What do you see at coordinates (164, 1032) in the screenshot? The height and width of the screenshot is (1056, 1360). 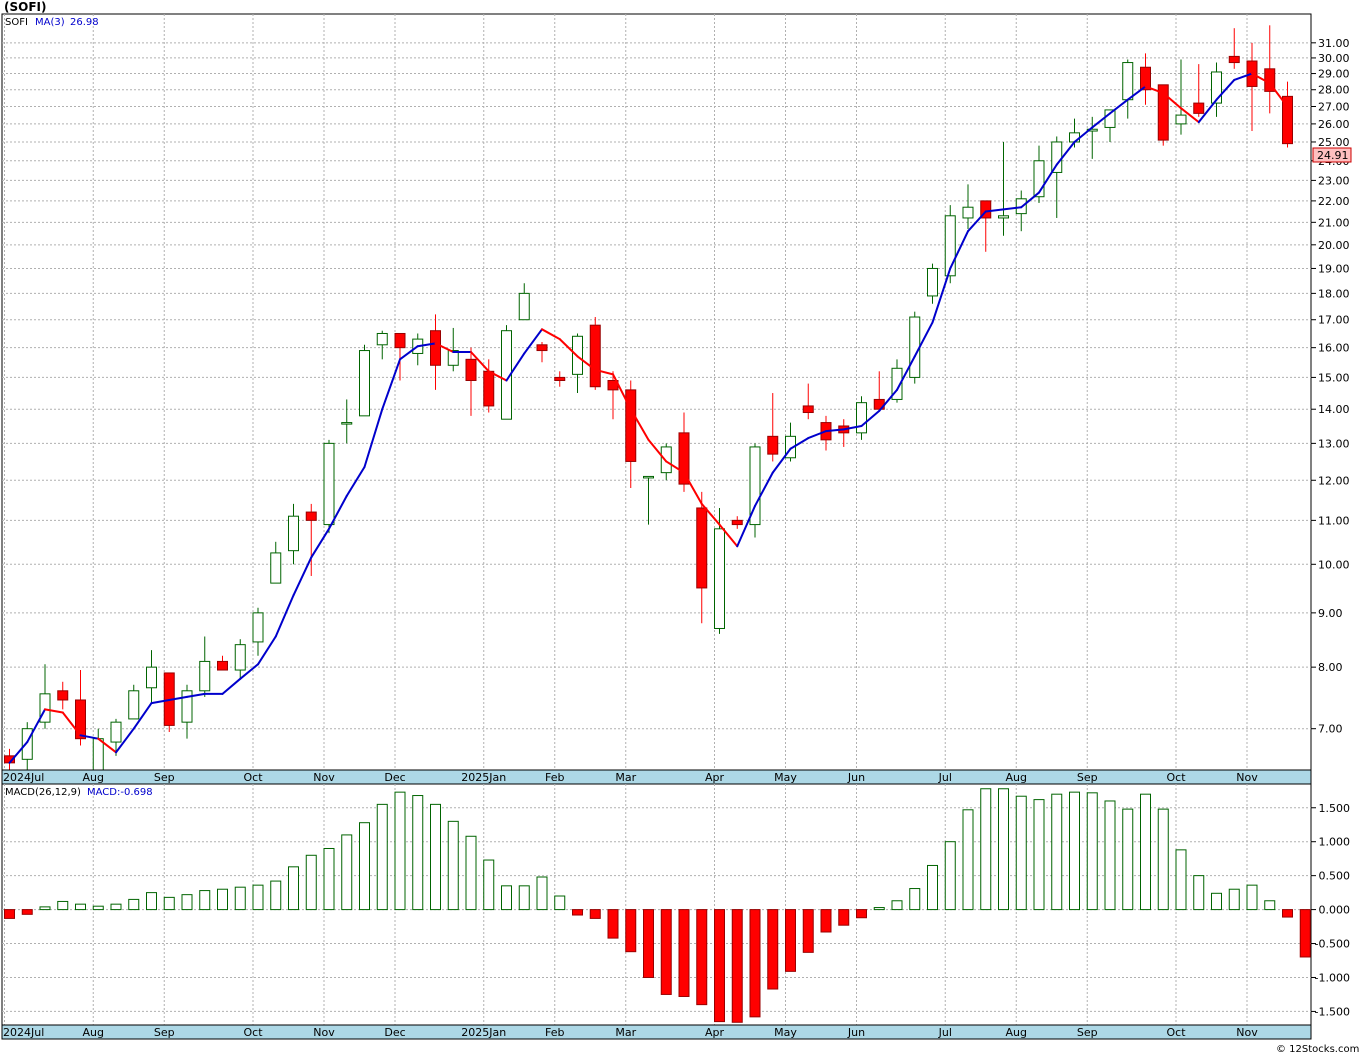 I see `macd-x-tick-label: Sep` at bounding box center [164, 1032].